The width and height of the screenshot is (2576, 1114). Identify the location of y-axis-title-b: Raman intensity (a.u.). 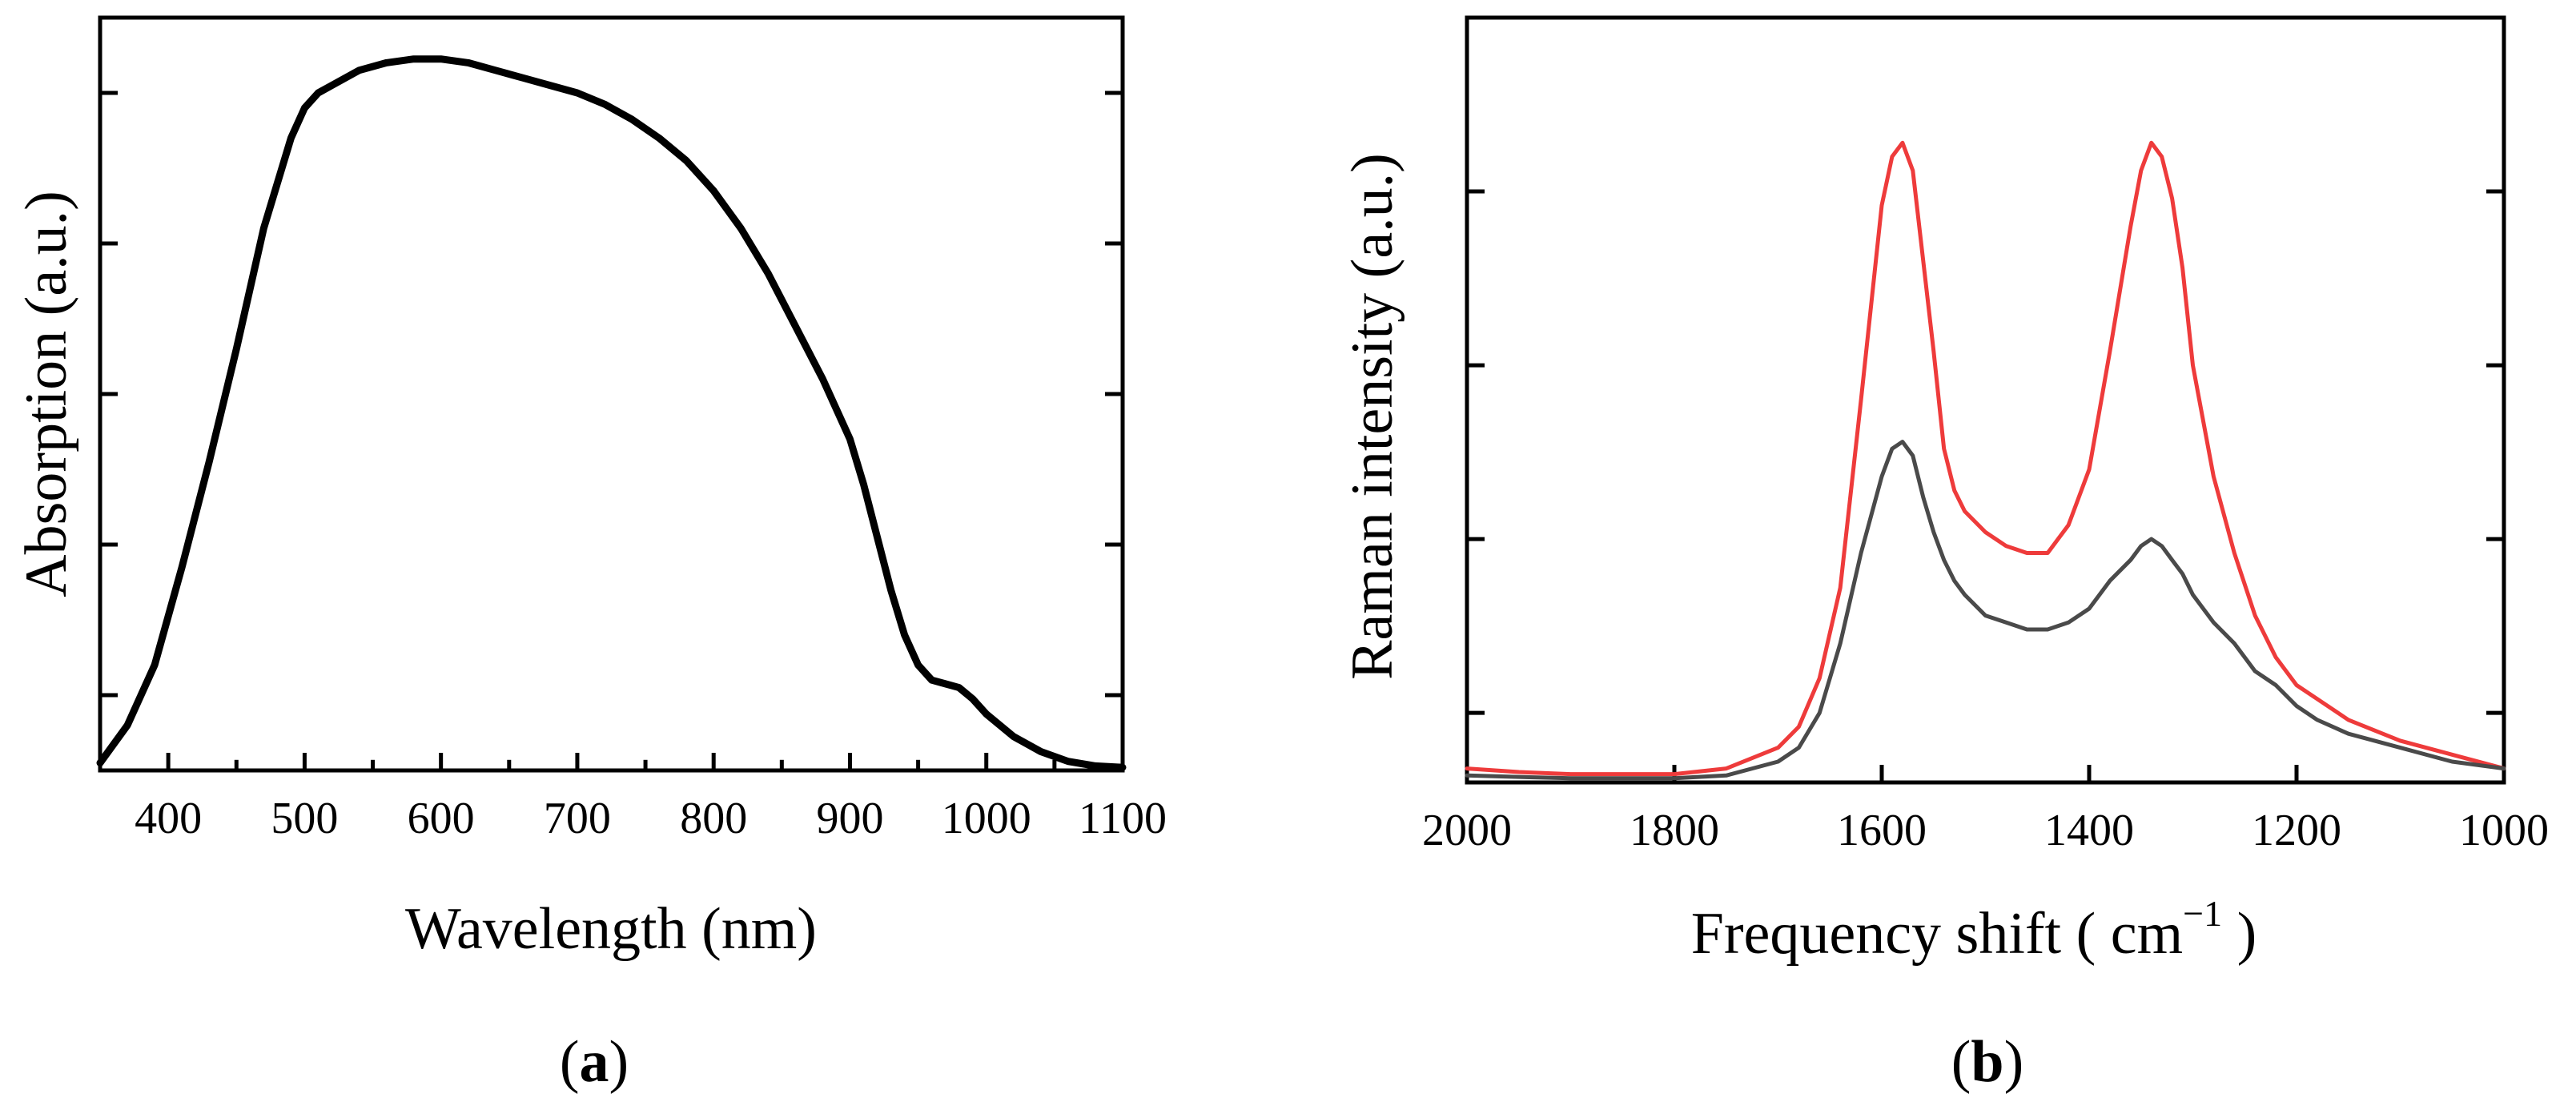
(1372, 416).